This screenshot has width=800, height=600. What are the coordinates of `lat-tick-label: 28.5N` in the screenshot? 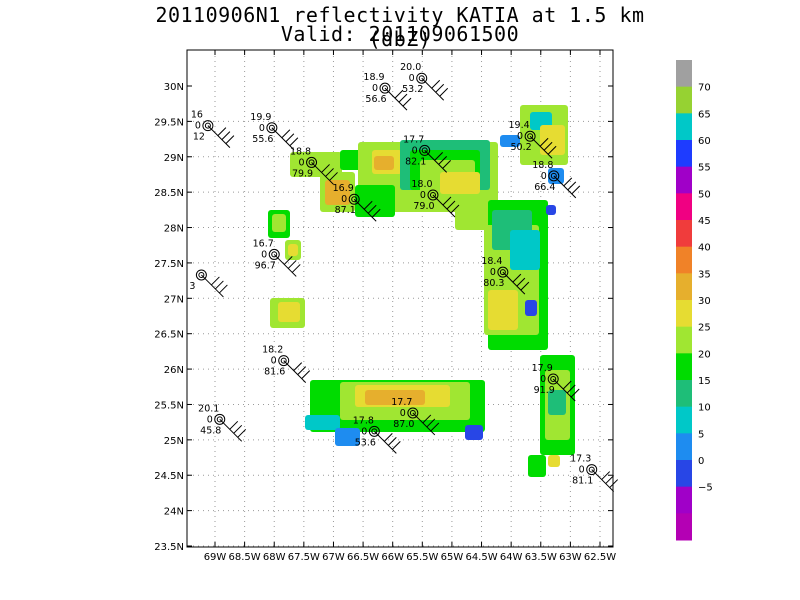 It's located at (169, 193).